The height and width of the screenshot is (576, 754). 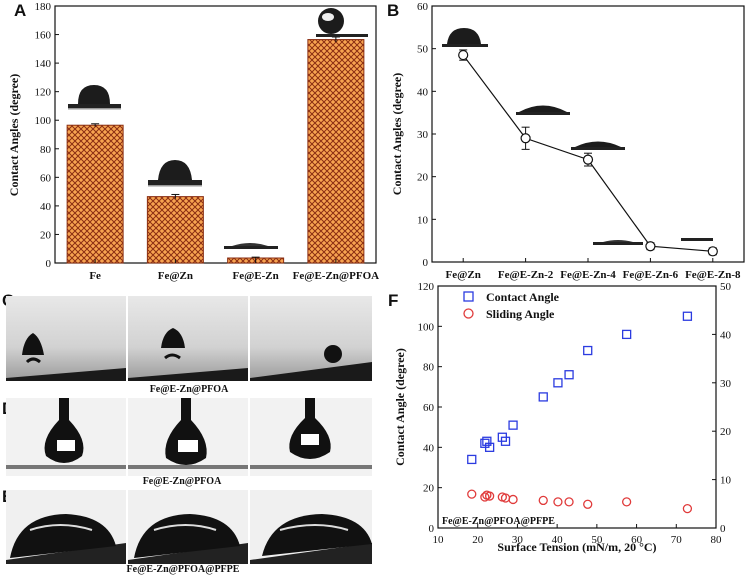 What do you see at coordinates (429, 368) in the screenshot?
I see `y-tick-label-f-80: 80` at bounding box center [429, 368].